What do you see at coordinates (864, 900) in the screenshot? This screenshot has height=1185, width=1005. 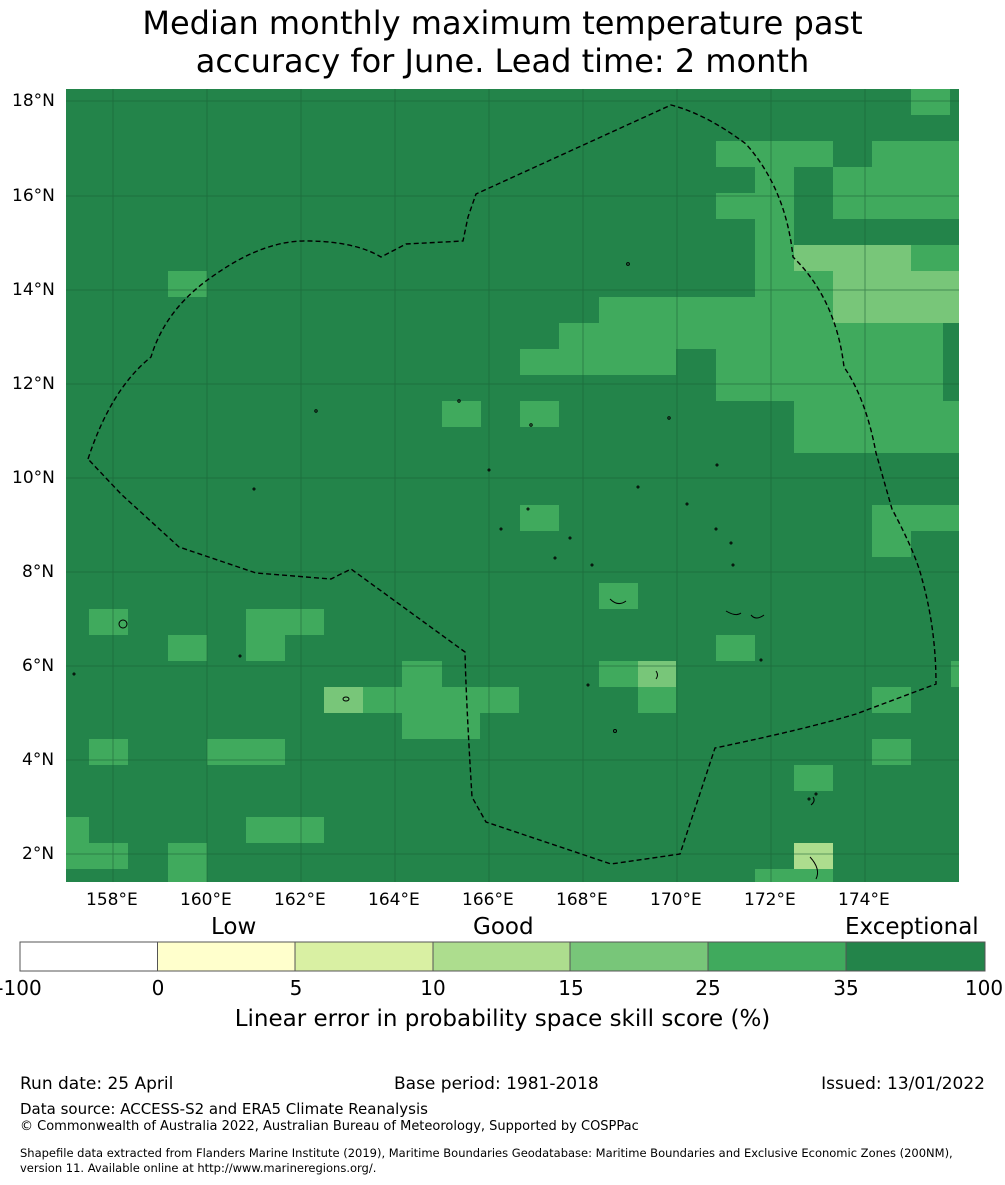 I see `lon-label-174e: 174°E` at bounding box center [864, 900].